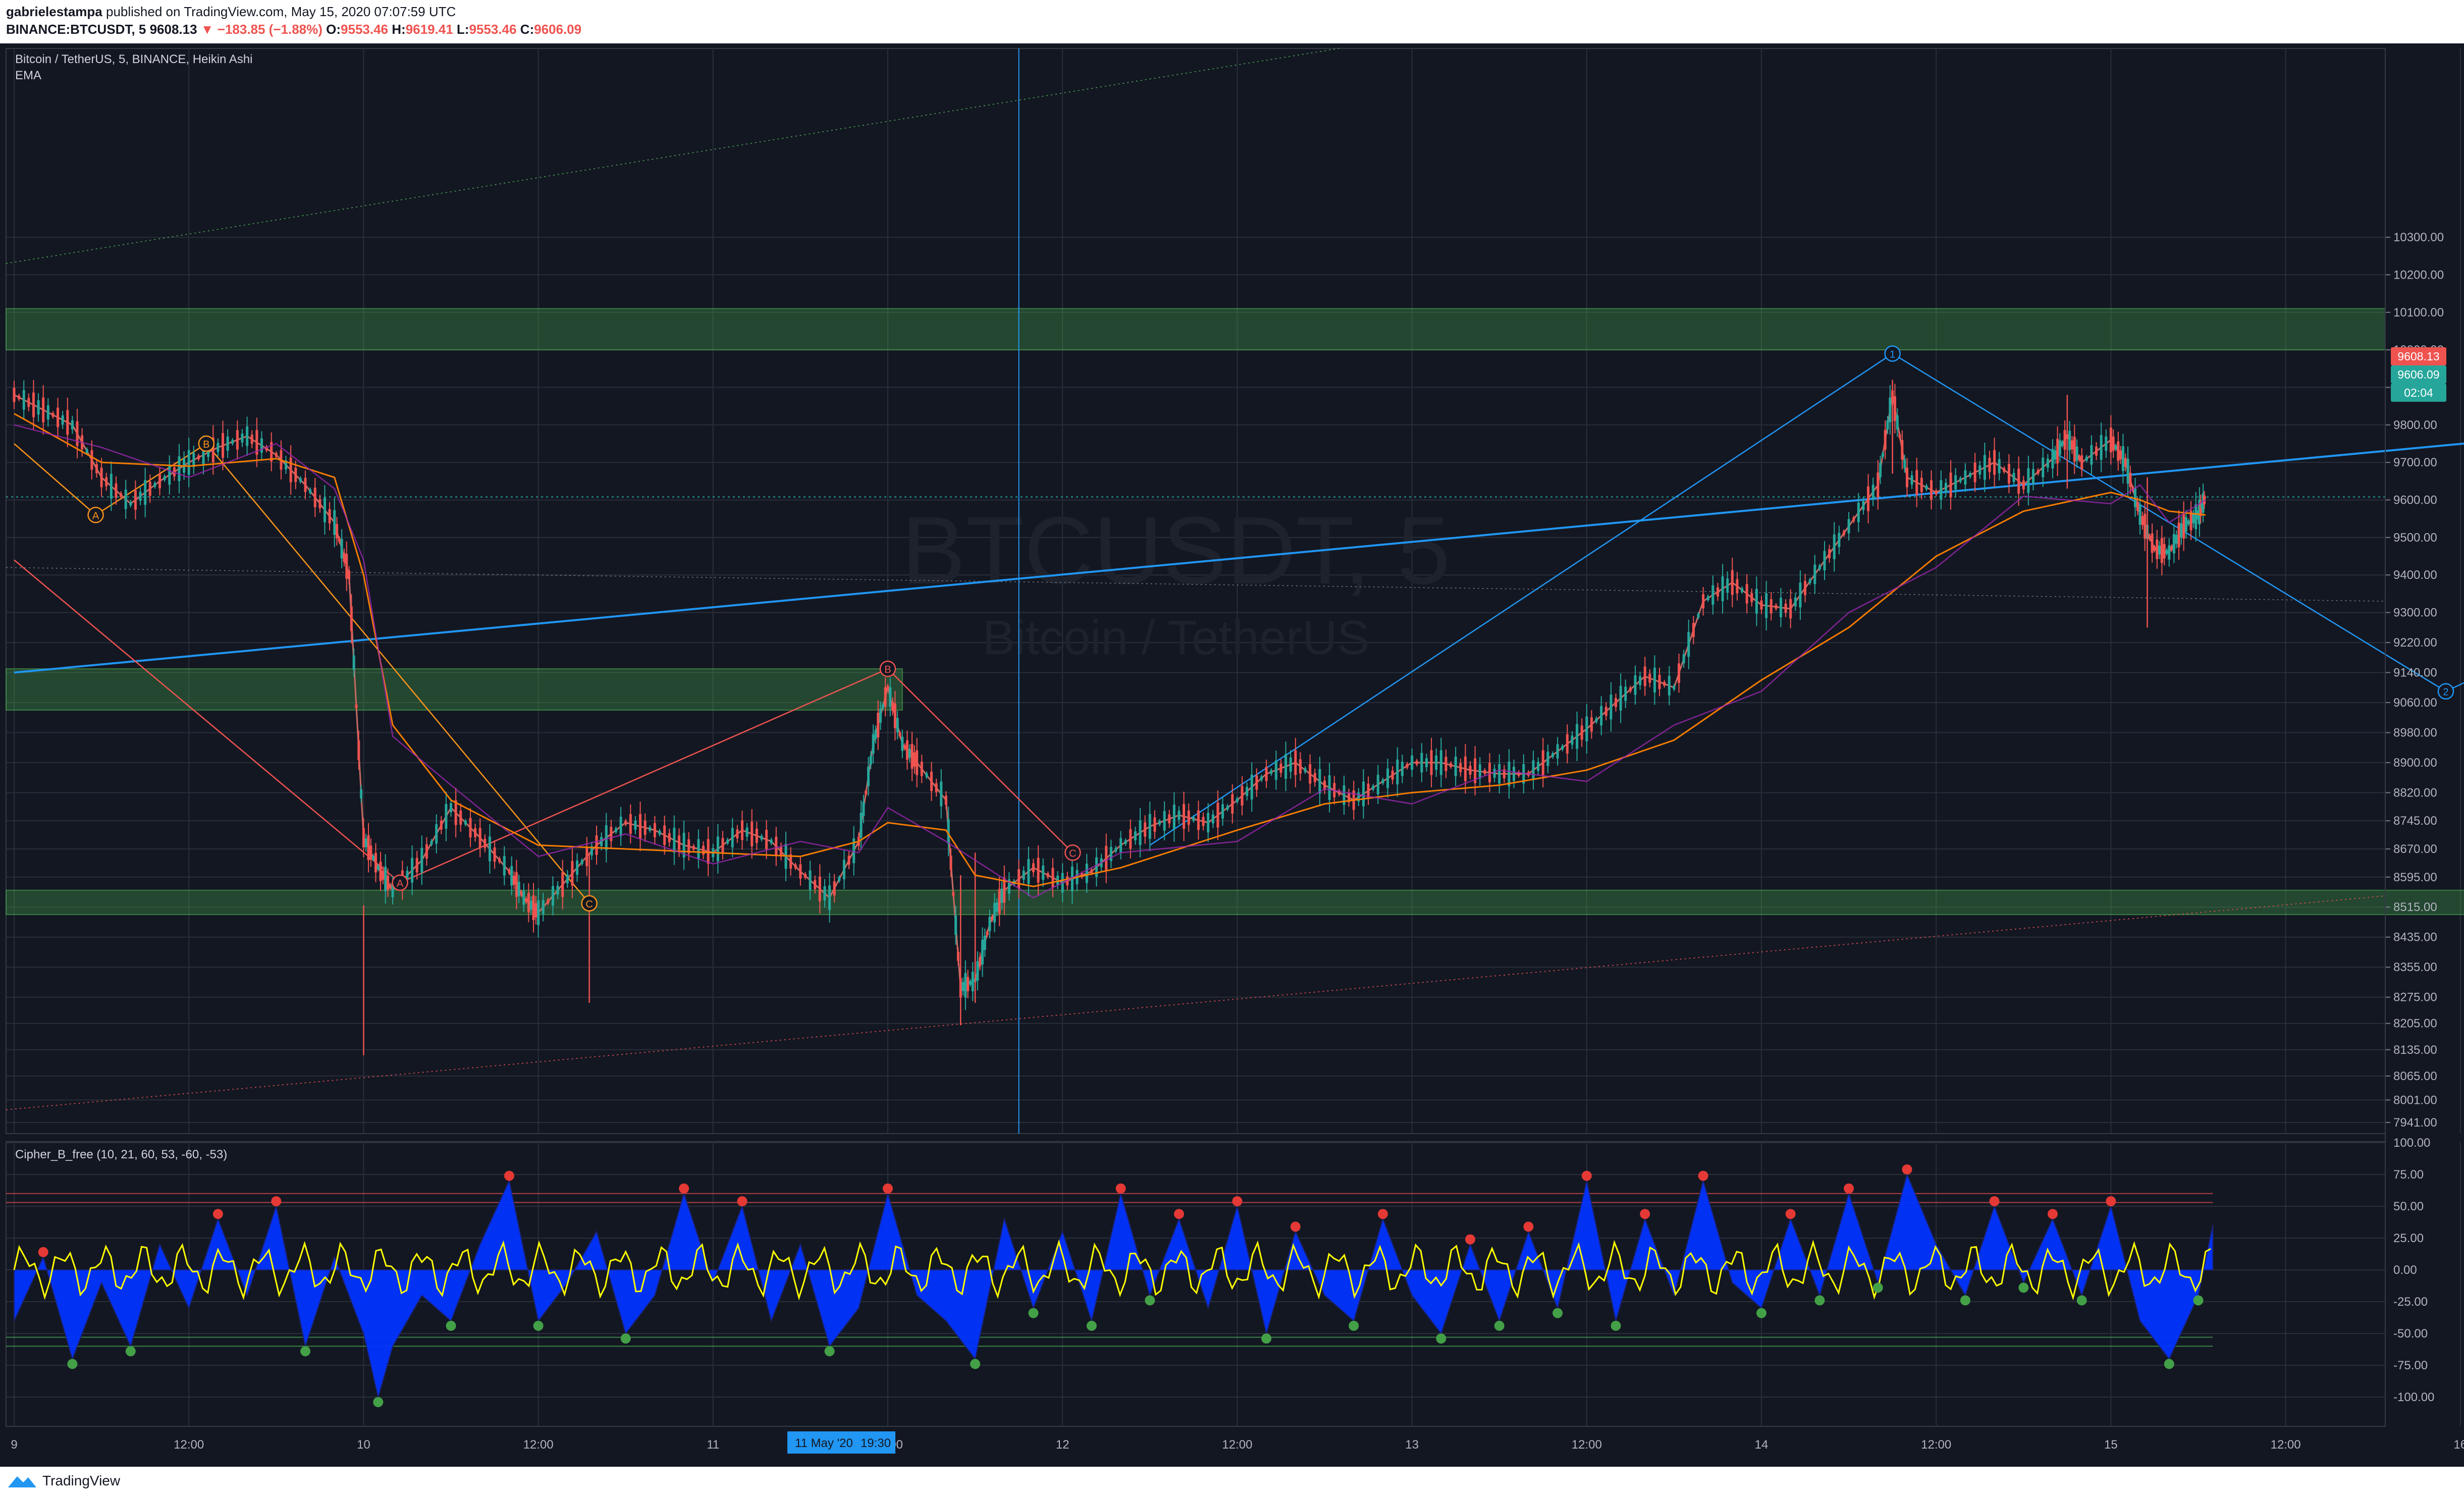 This screenshot has width=2464, height=1496. Describe the element at coordinates (2415, 763) in the screenshot. I see `price-tick-label: 8900.00` at that location.